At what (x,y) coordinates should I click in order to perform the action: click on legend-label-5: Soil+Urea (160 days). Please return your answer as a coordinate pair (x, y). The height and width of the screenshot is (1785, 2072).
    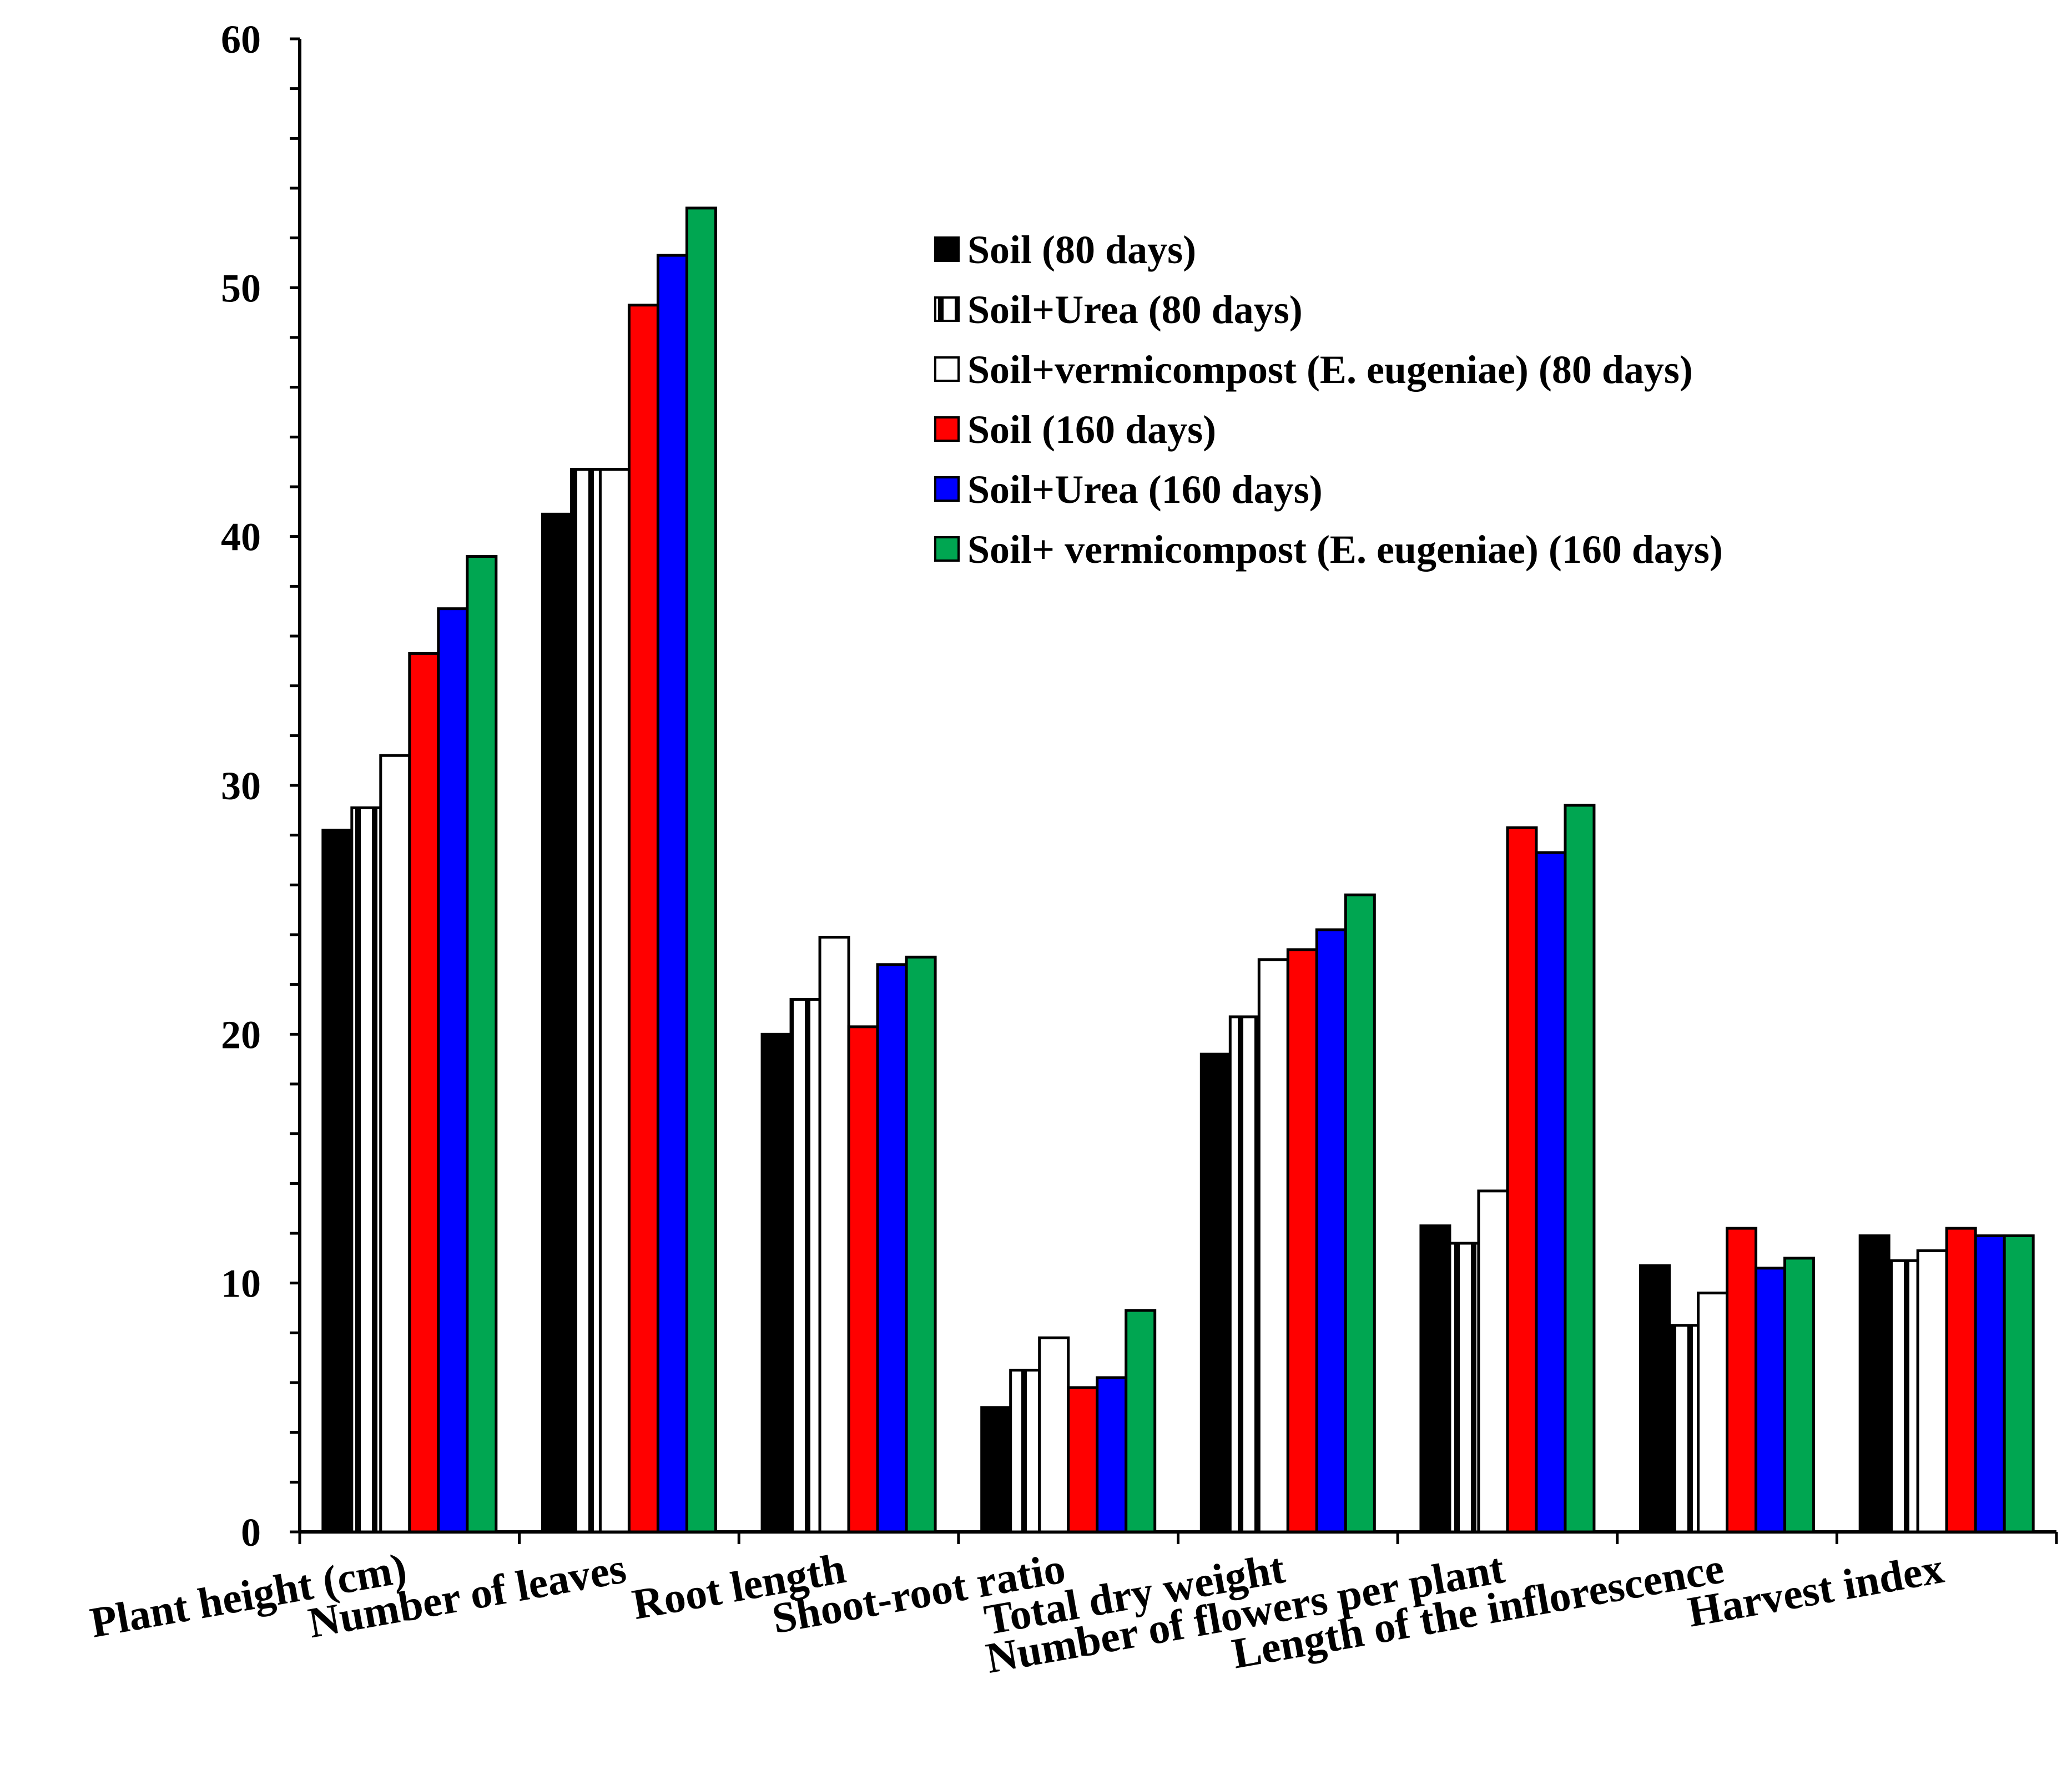
    Looking at the image, I should click on (1145, 489).